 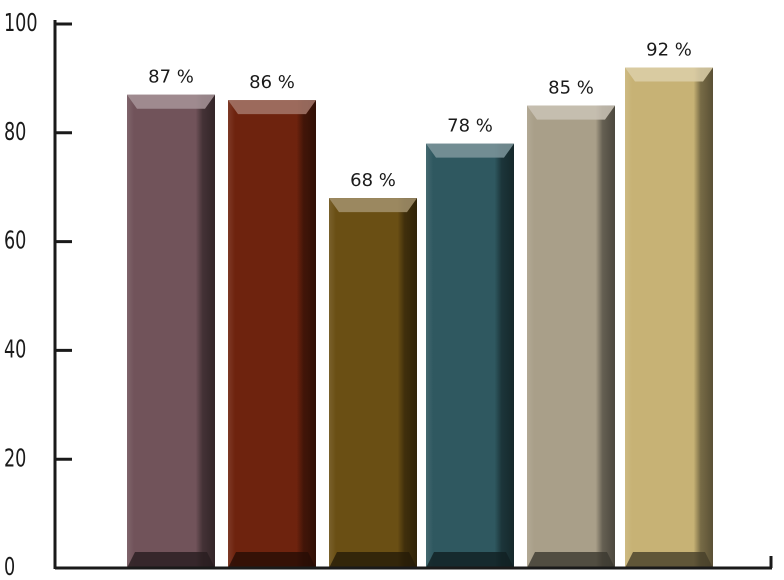 I want to click on data-label: 68 %, so click(x=373, y=180).